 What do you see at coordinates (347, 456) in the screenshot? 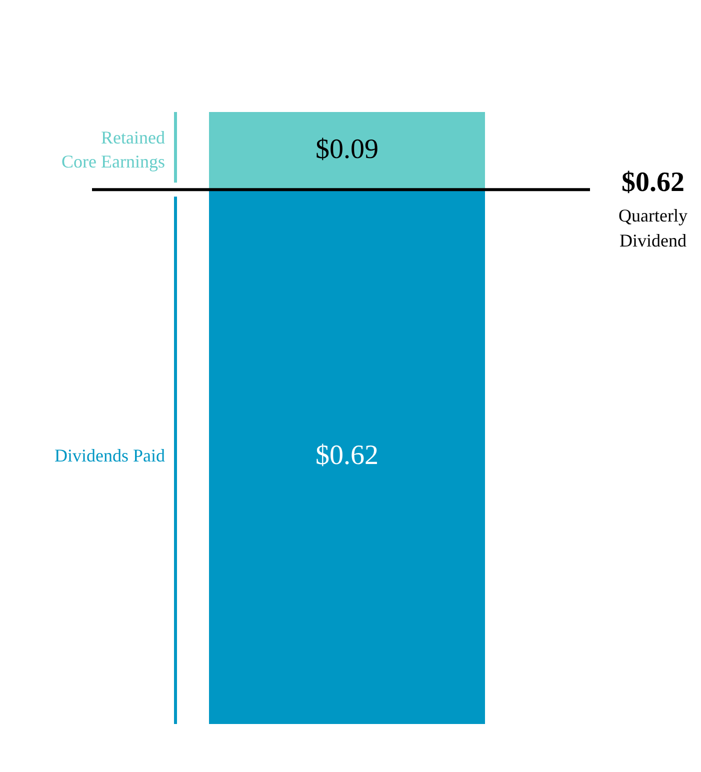
I see `data-label: $0.62` at bounding box center [347, 456].